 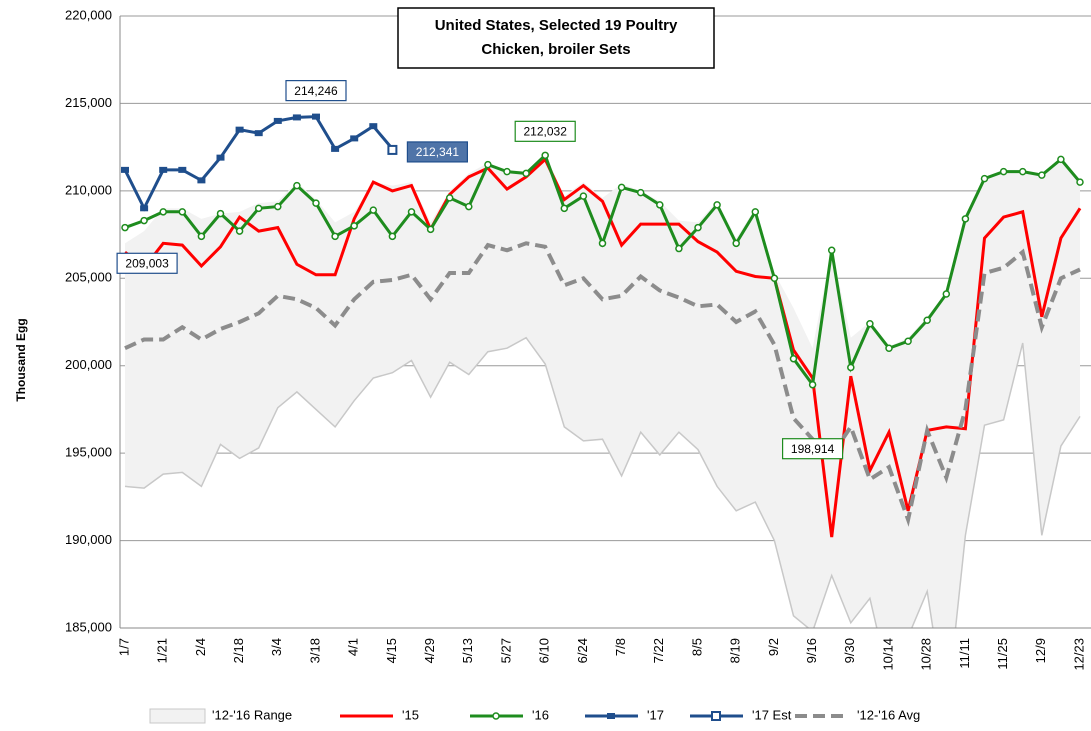 What do you see at coordinates (88, 277) in the screenshot?
I see `y-tick-label: 205,000` at bounding box center [88, 277].